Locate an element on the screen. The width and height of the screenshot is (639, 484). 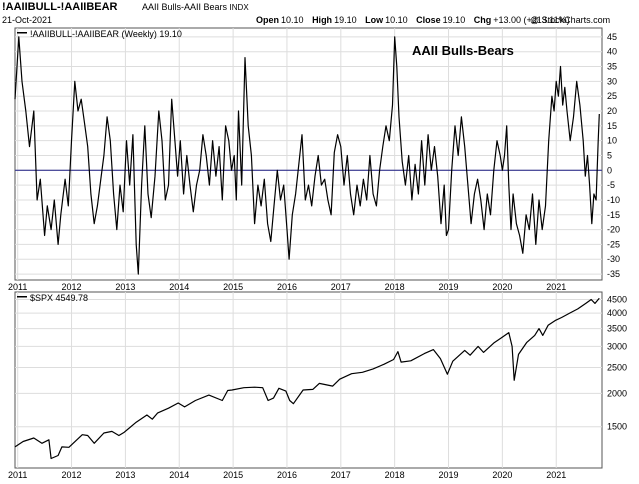
description-text: AAII Bulls-AAII Bears is located at coordinates (185, 7).